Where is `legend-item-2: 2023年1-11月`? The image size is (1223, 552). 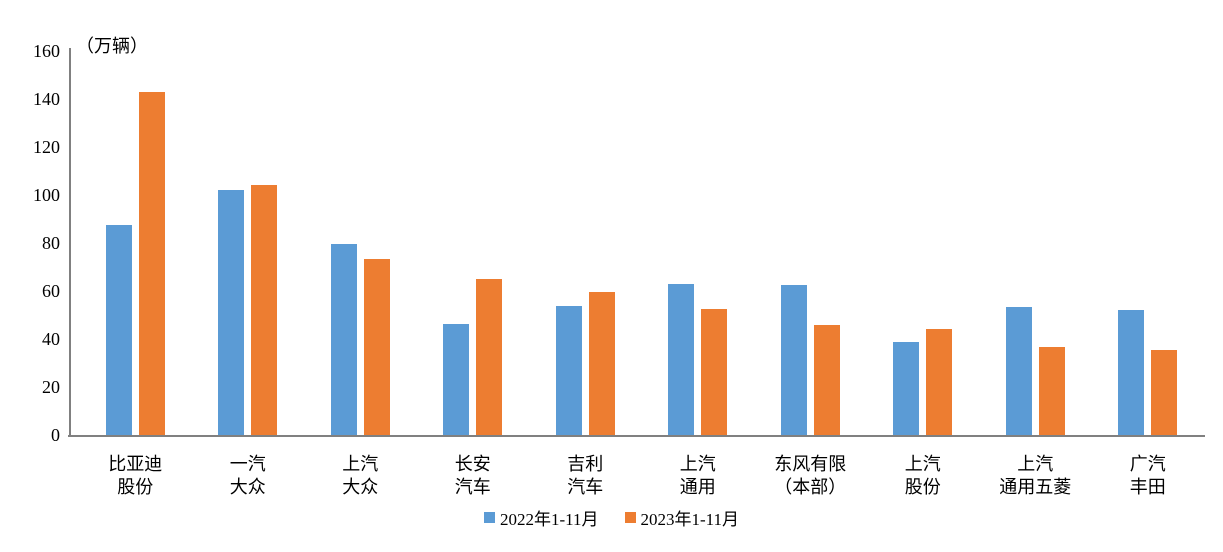 legend-item-2: 2023年1-11月 is located at coordinates (682, 517).